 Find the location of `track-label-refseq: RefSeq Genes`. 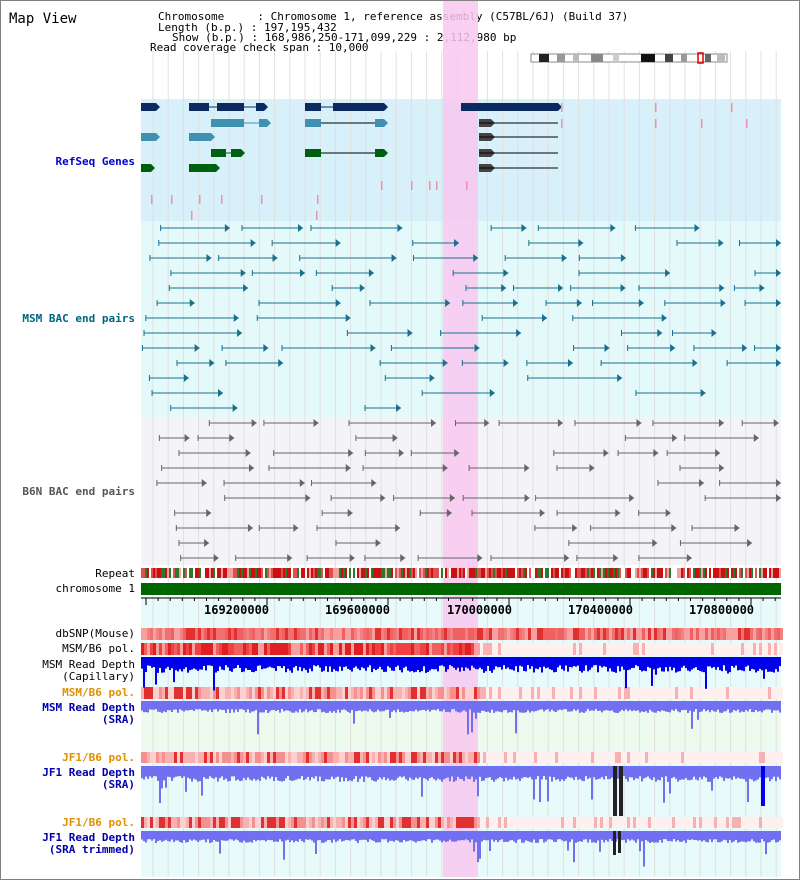

track-label-refseq: RefSeq Genes is located at coordinates (95, 161).